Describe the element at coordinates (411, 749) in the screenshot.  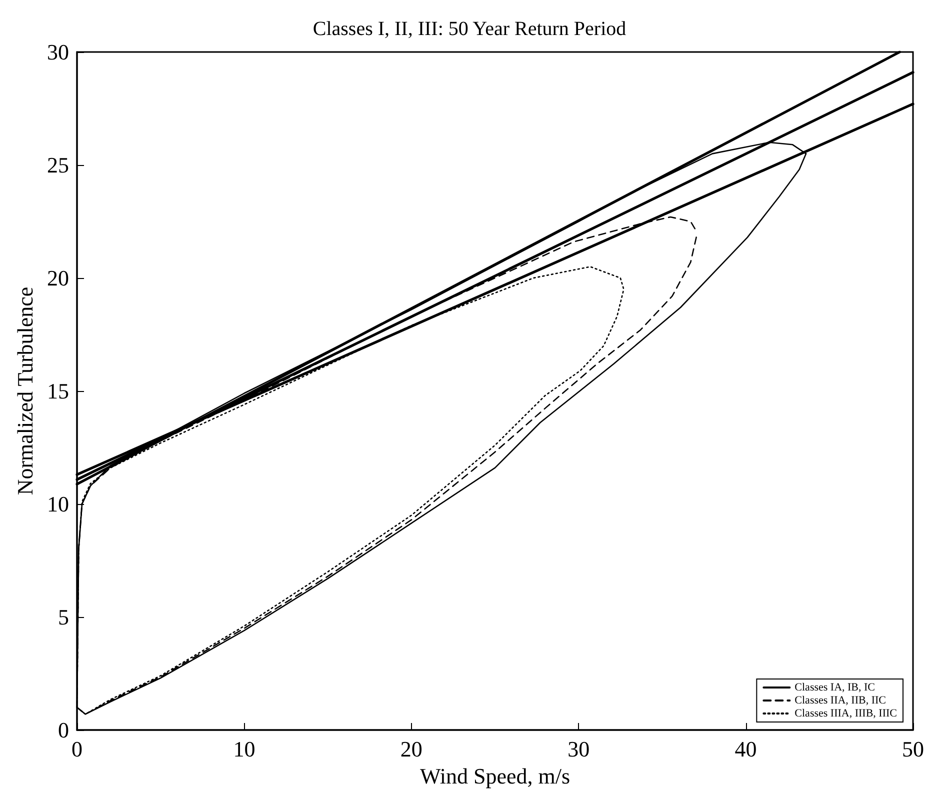
I see `x-tick-label: 20` at that location.